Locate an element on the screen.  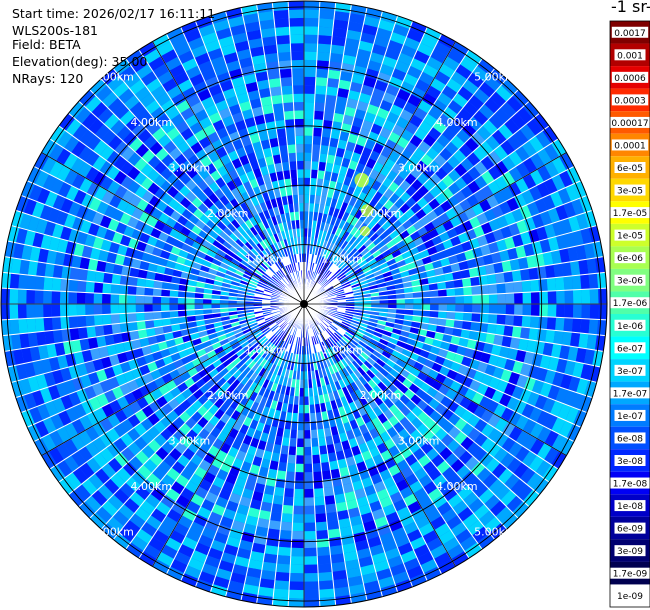
range-ring-label: 5.00km is located at coordinates (495, 532).